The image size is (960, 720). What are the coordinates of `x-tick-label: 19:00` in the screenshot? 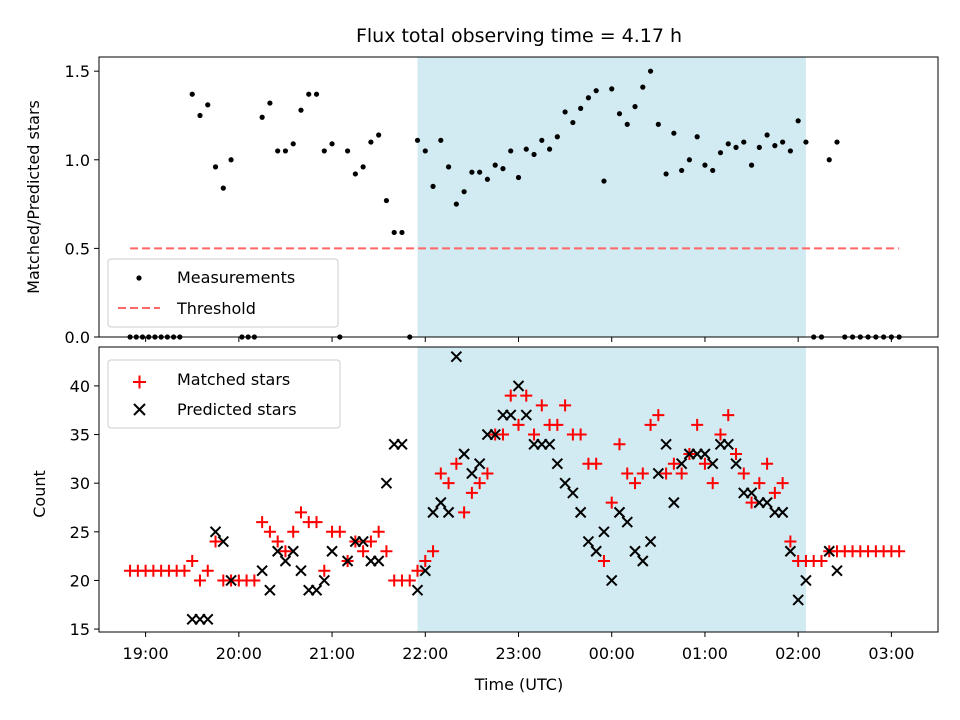 It's located at (146, 653).